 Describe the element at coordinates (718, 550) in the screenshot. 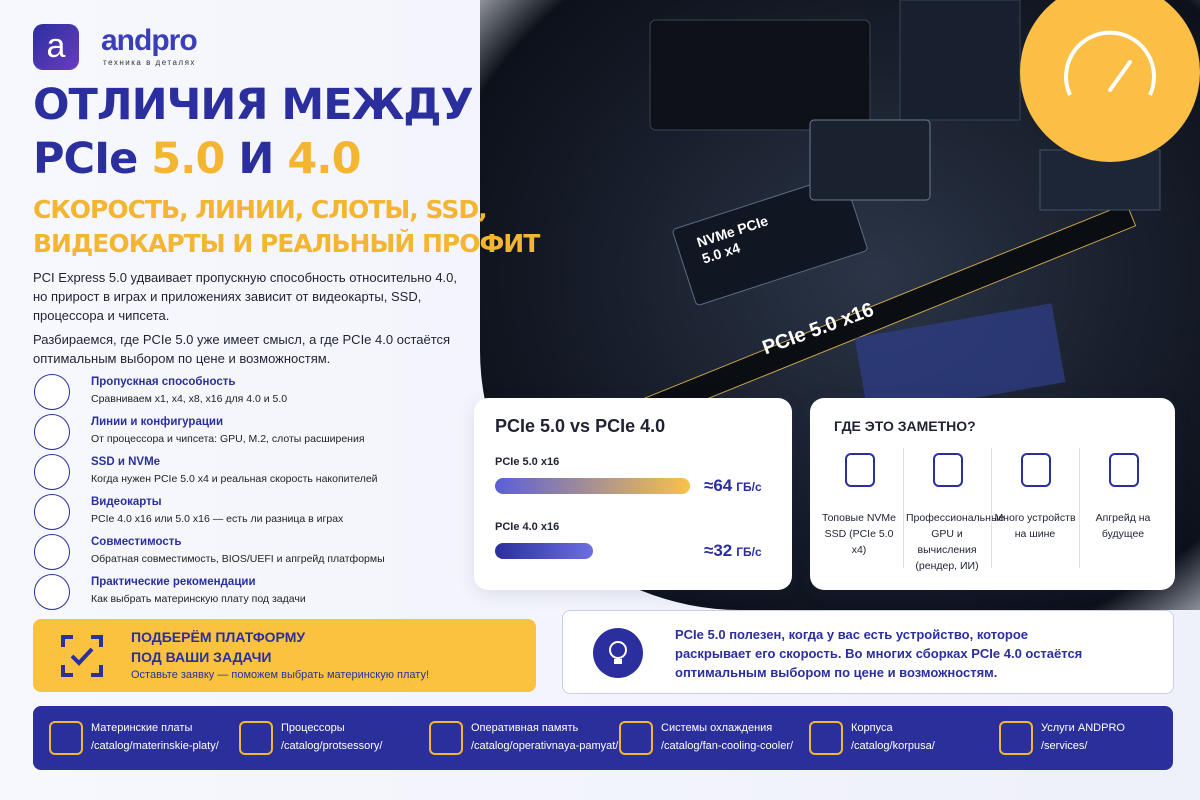

I see `value-label: ≈32` at that location.